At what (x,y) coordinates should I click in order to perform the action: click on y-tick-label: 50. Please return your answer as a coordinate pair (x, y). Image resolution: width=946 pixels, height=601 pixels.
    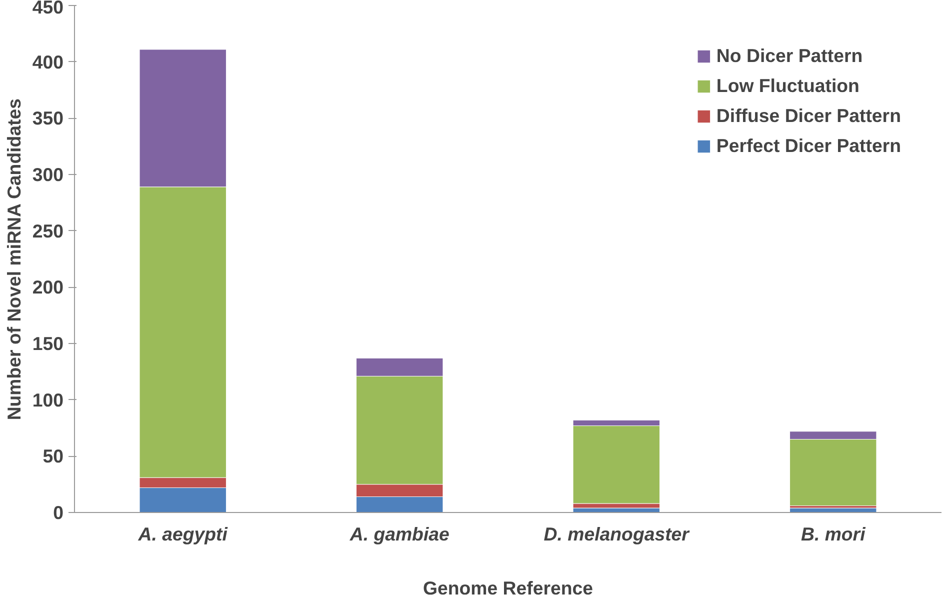
    Looking at the image, I should click on (53, 456).